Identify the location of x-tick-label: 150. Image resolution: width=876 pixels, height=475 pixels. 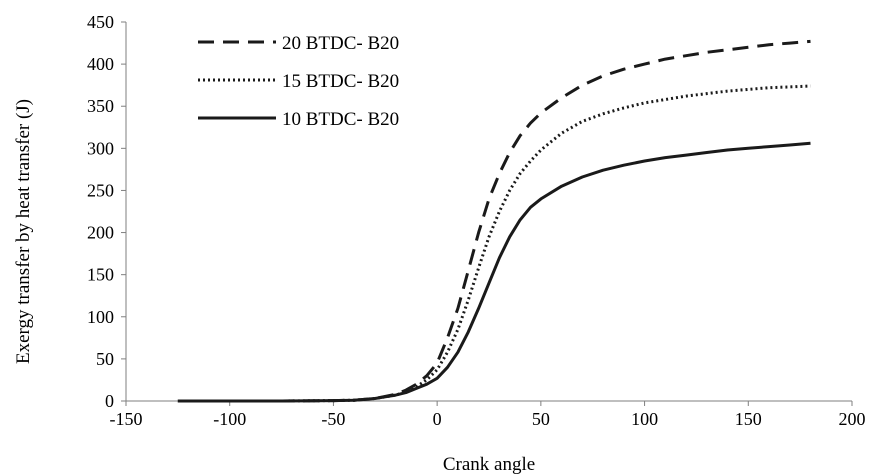
(748, 419).